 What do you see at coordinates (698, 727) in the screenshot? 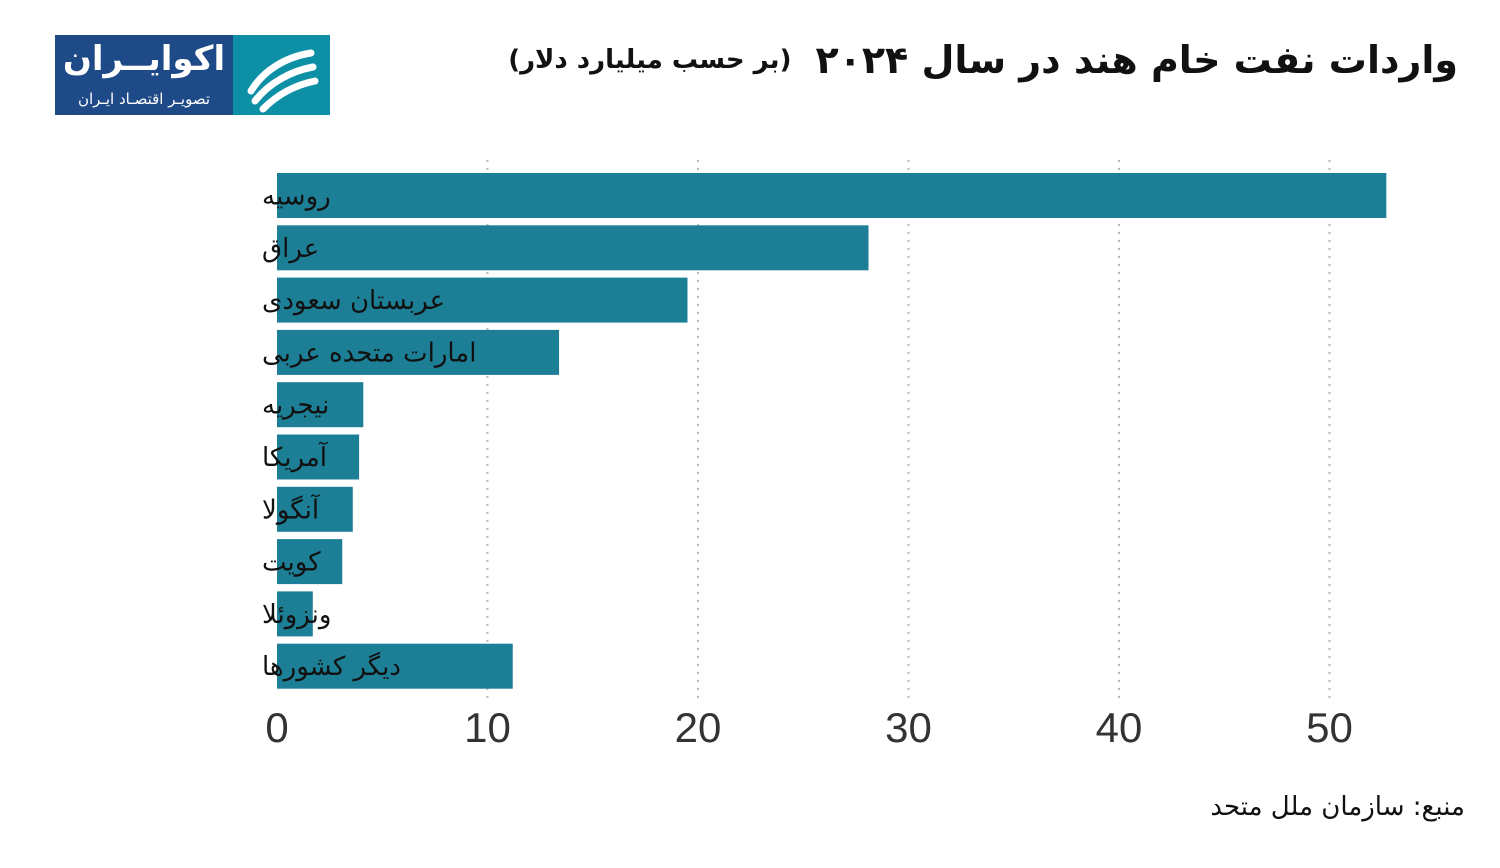
I see `x-tick-20: 20` at bounding box center [698, 727].